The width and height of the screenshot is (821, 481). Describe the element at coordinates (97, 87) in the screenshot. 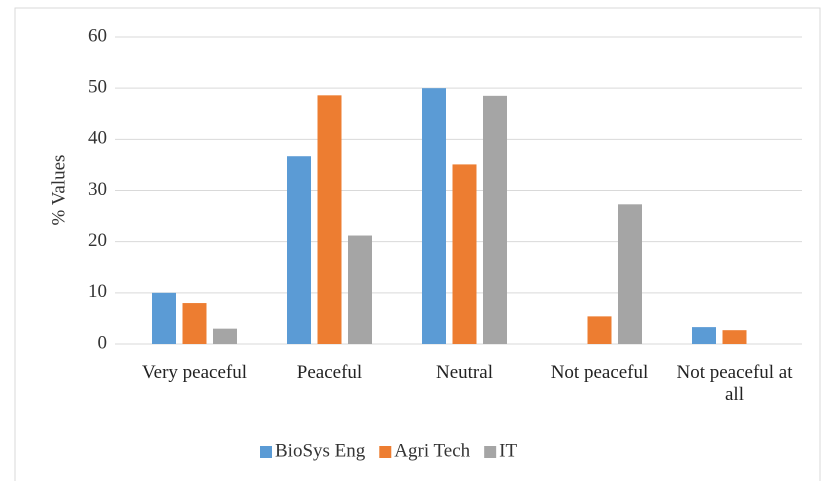

I see `y-tick-label: 50` at that location.